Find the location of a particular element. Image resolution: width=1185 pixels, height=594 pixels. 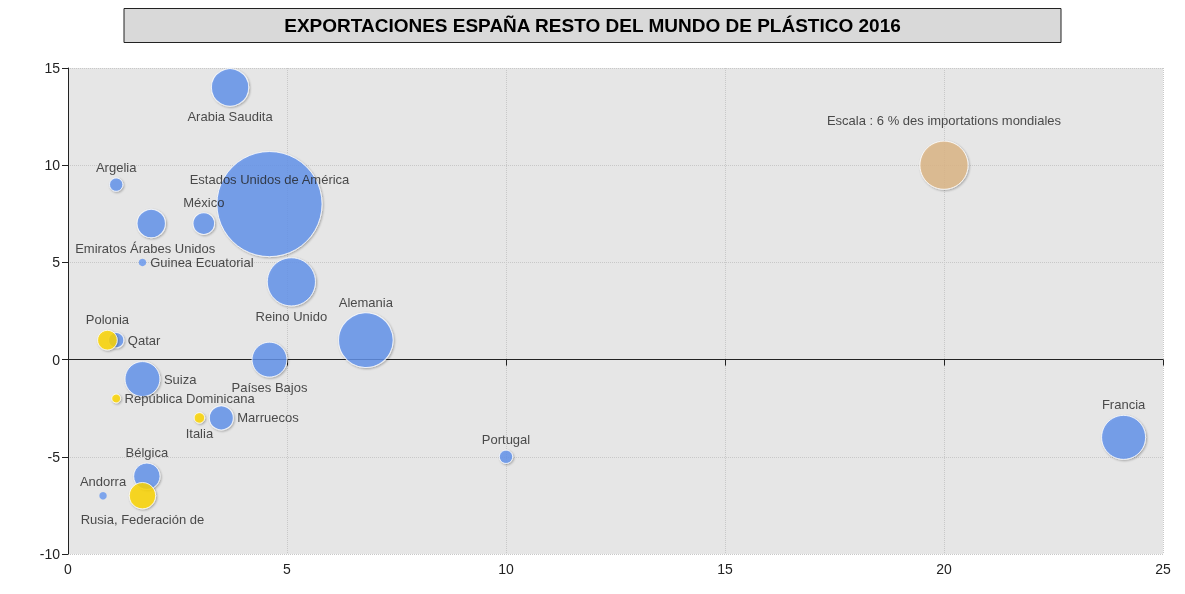

x-tick-label: 10 is located at coordinates (506, 569).